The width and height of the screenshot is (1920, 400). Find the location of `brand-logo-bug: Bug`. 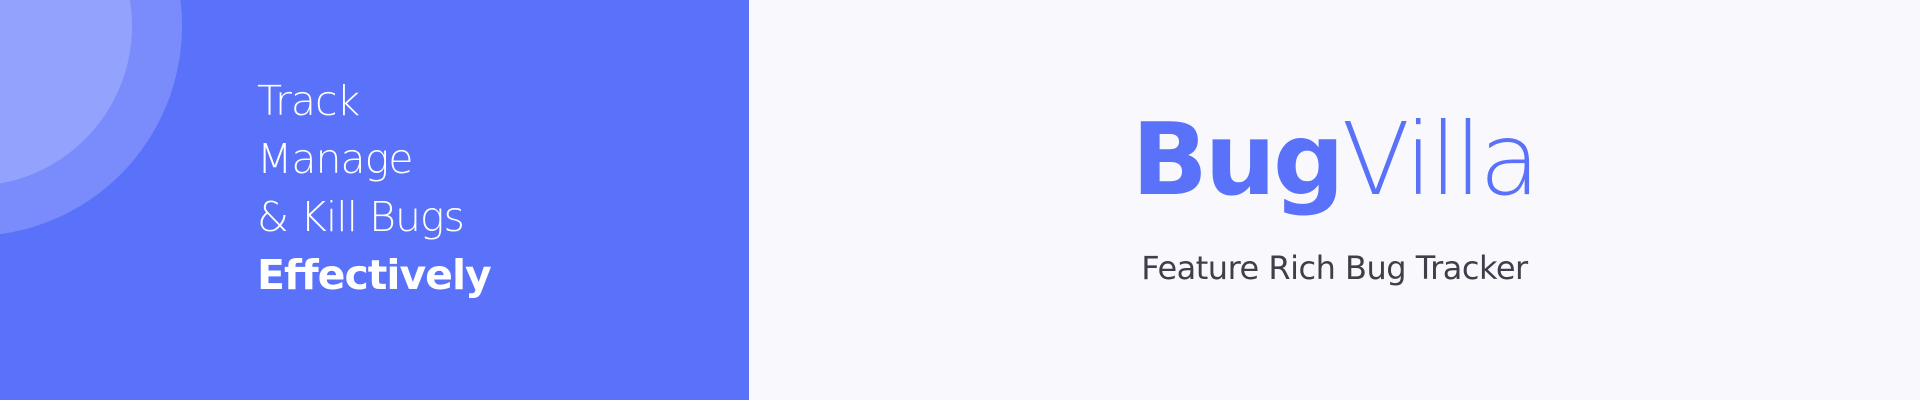

brand-logo-bug: Bug is located at coordinates (1238, 159).